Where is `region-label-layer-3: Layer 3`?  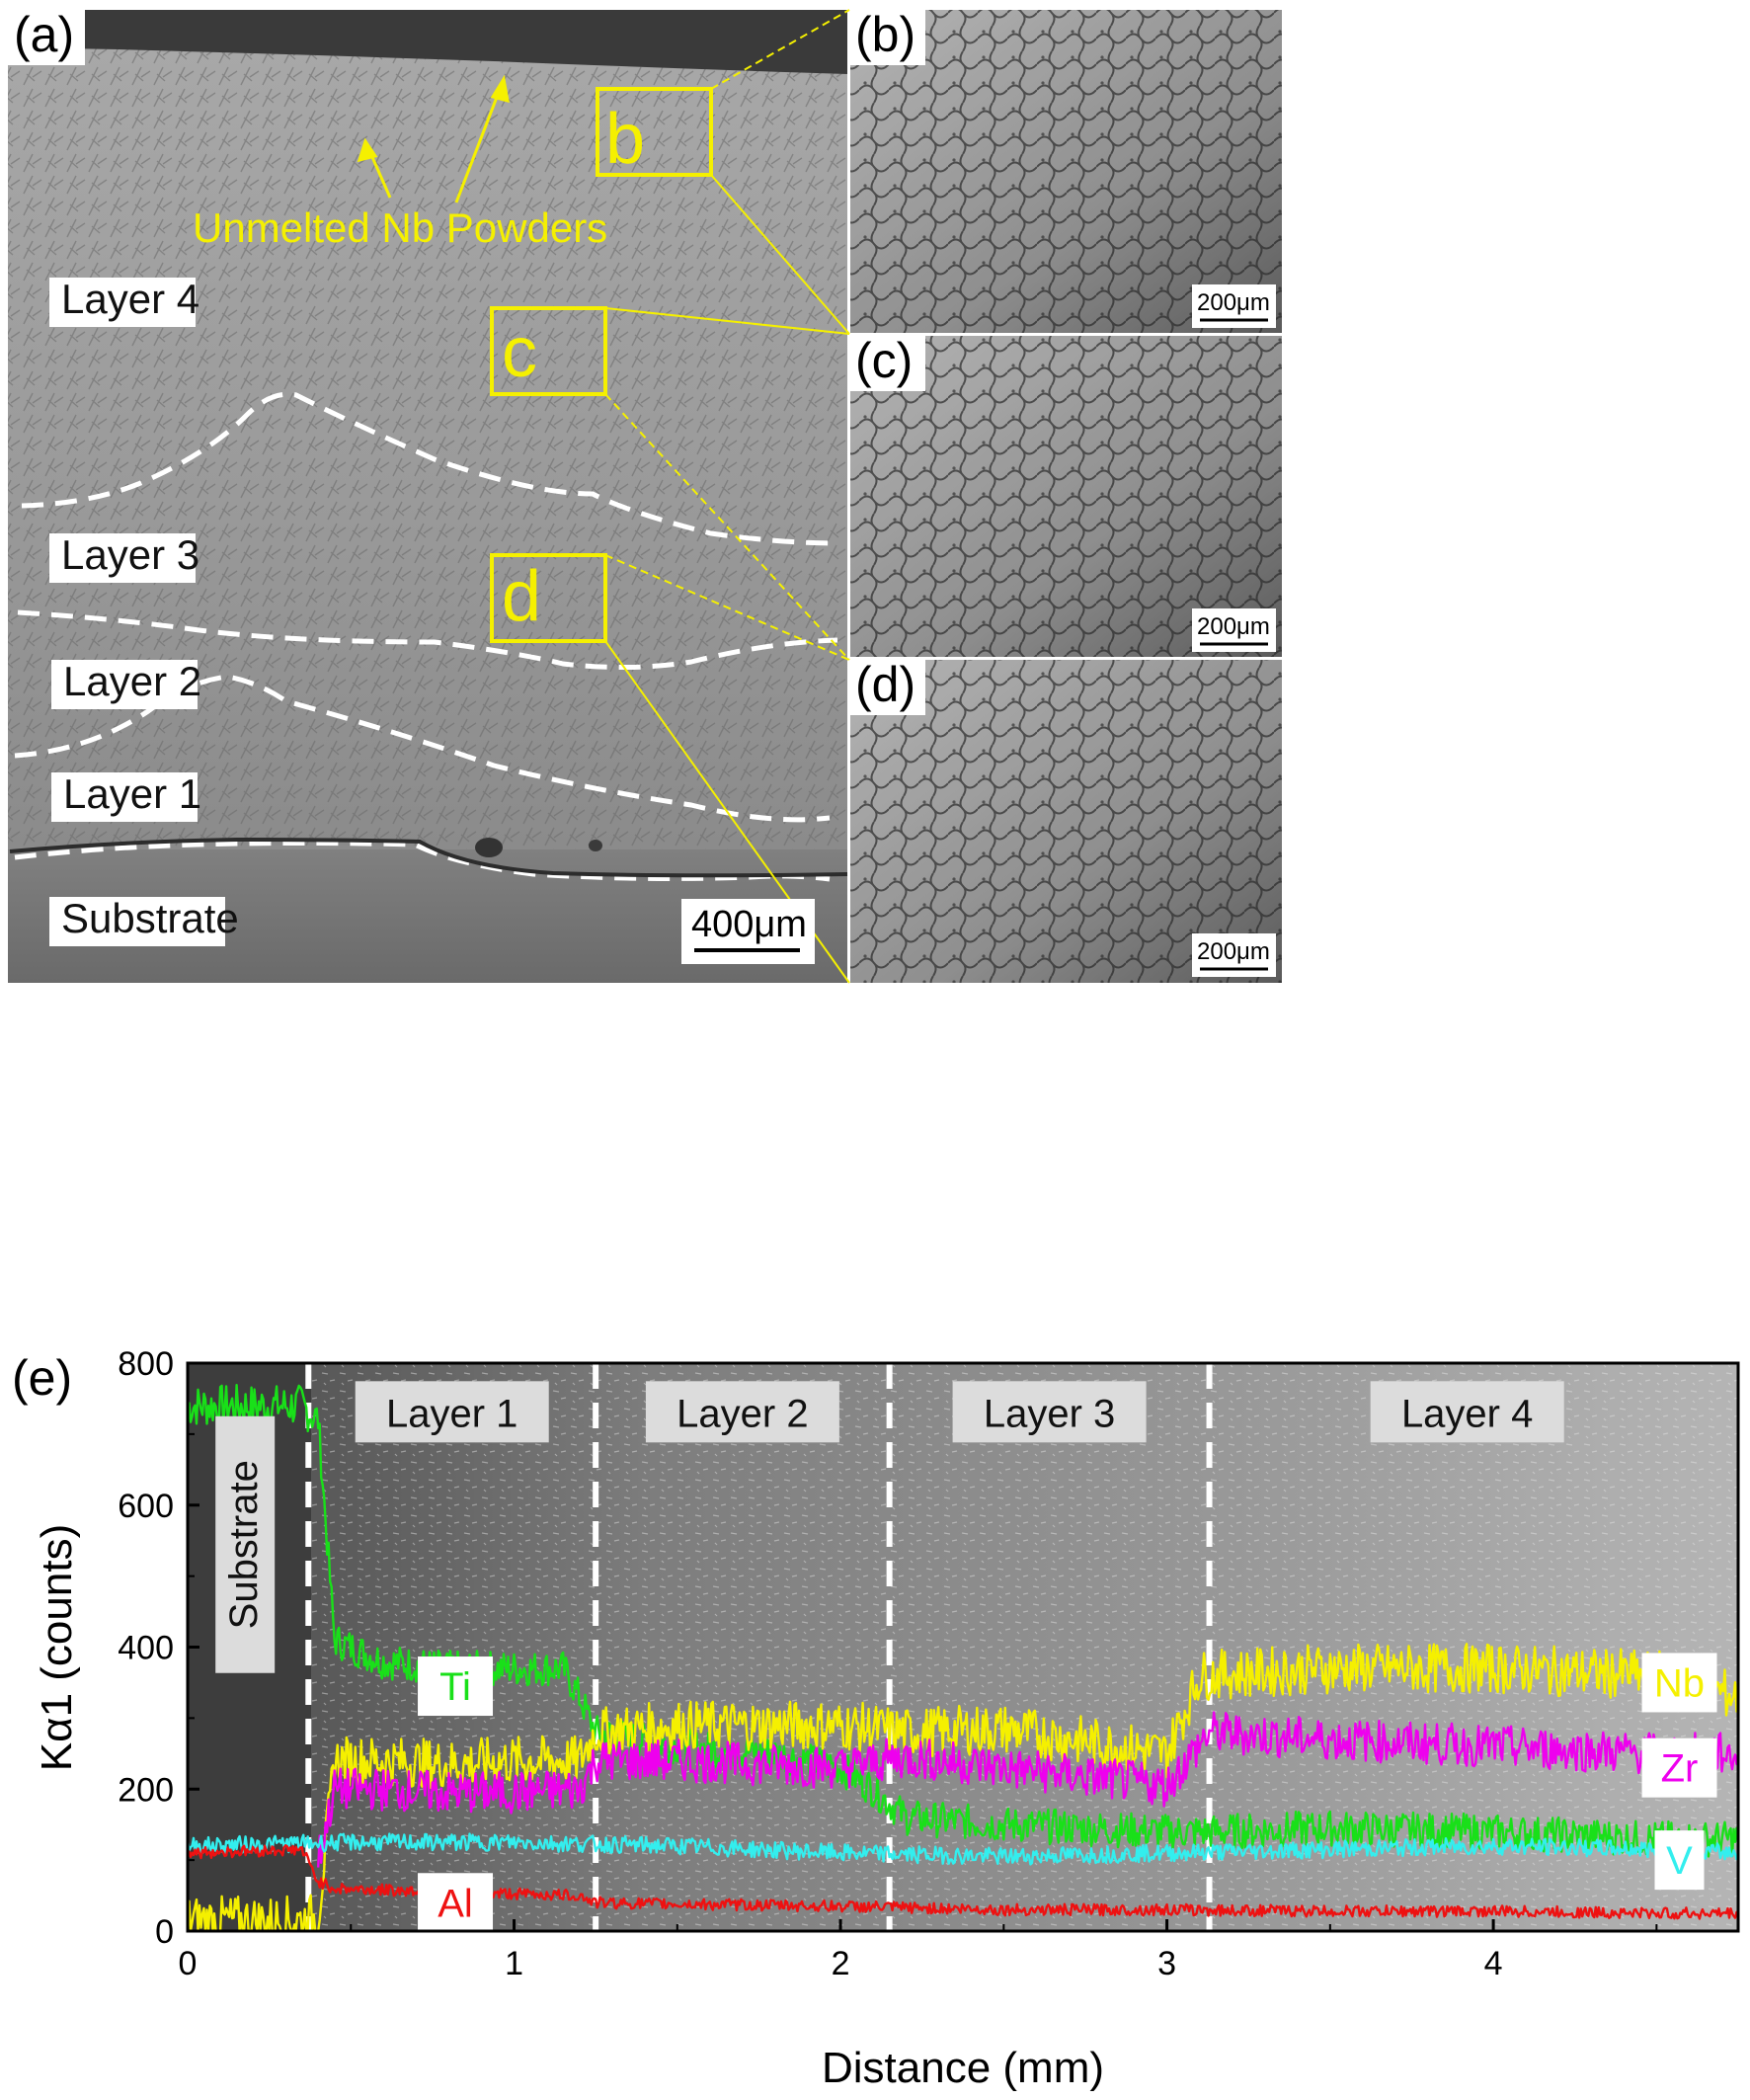 region-label-layer-3: Layer 3 is located at coordinates (1049, 1413).